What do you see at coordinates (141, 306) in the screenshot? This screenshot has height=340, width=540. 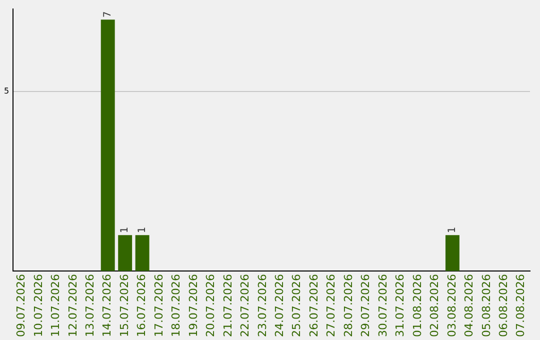 I see `x-tick-label: 16.07.2026` at bounding box center [141, 306].